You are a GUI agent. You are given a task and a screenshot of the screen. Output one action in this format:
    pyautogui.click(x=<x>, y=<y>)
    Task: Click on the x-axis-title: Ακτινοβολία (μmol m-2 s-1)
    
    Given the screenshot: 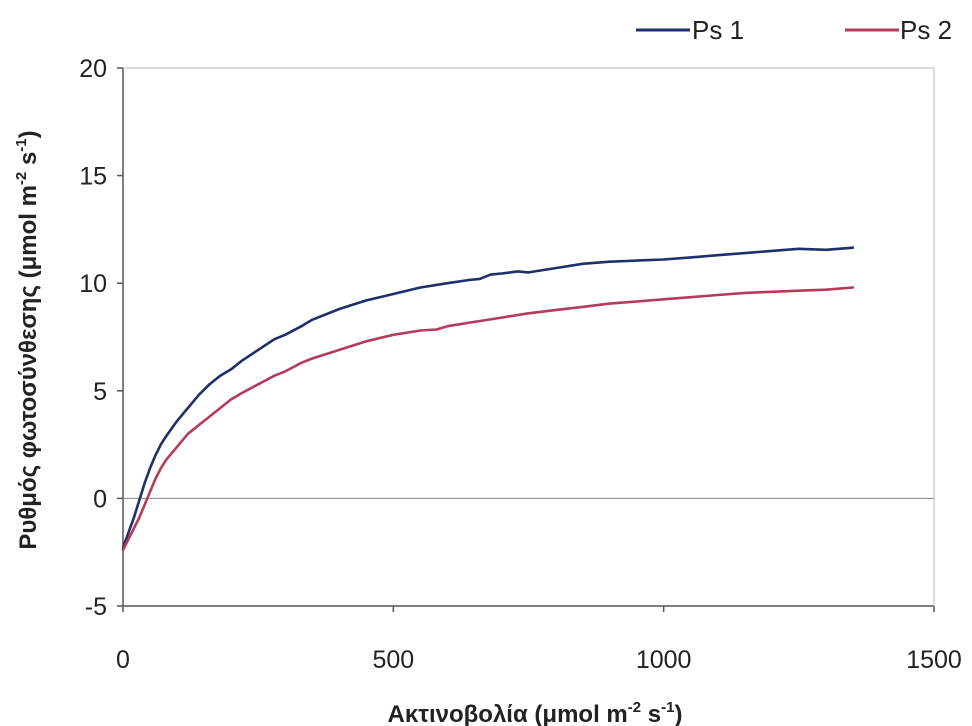 What is the action you would take?
    pyautogui.click(x=535, y=712)
    